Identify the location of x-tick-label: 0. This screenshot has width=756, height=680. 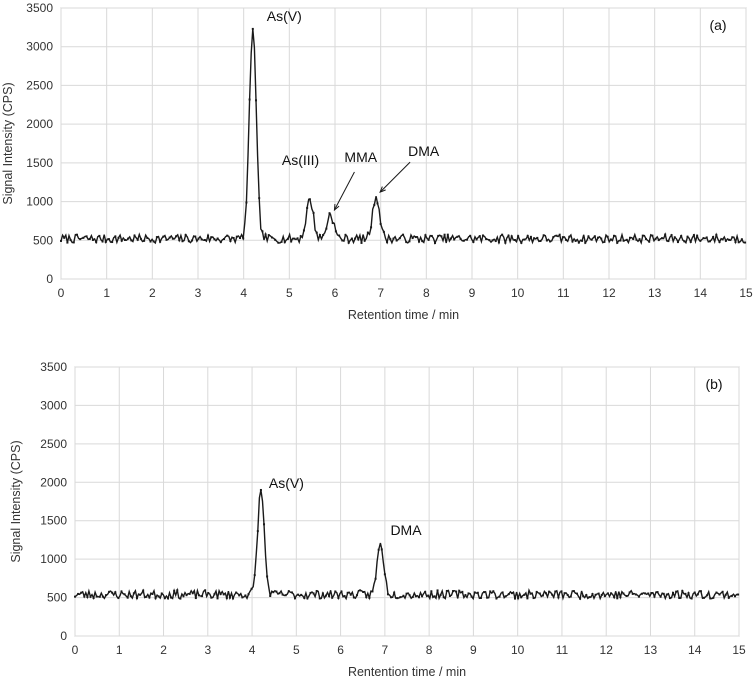
(61, 293).